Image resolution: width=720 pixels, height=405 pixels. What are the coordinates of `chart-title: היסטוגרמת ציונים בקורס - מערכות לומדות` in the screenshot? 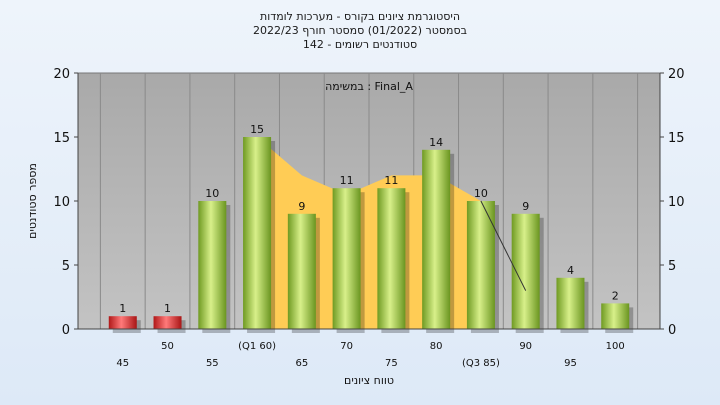 It's located at (360, 16).